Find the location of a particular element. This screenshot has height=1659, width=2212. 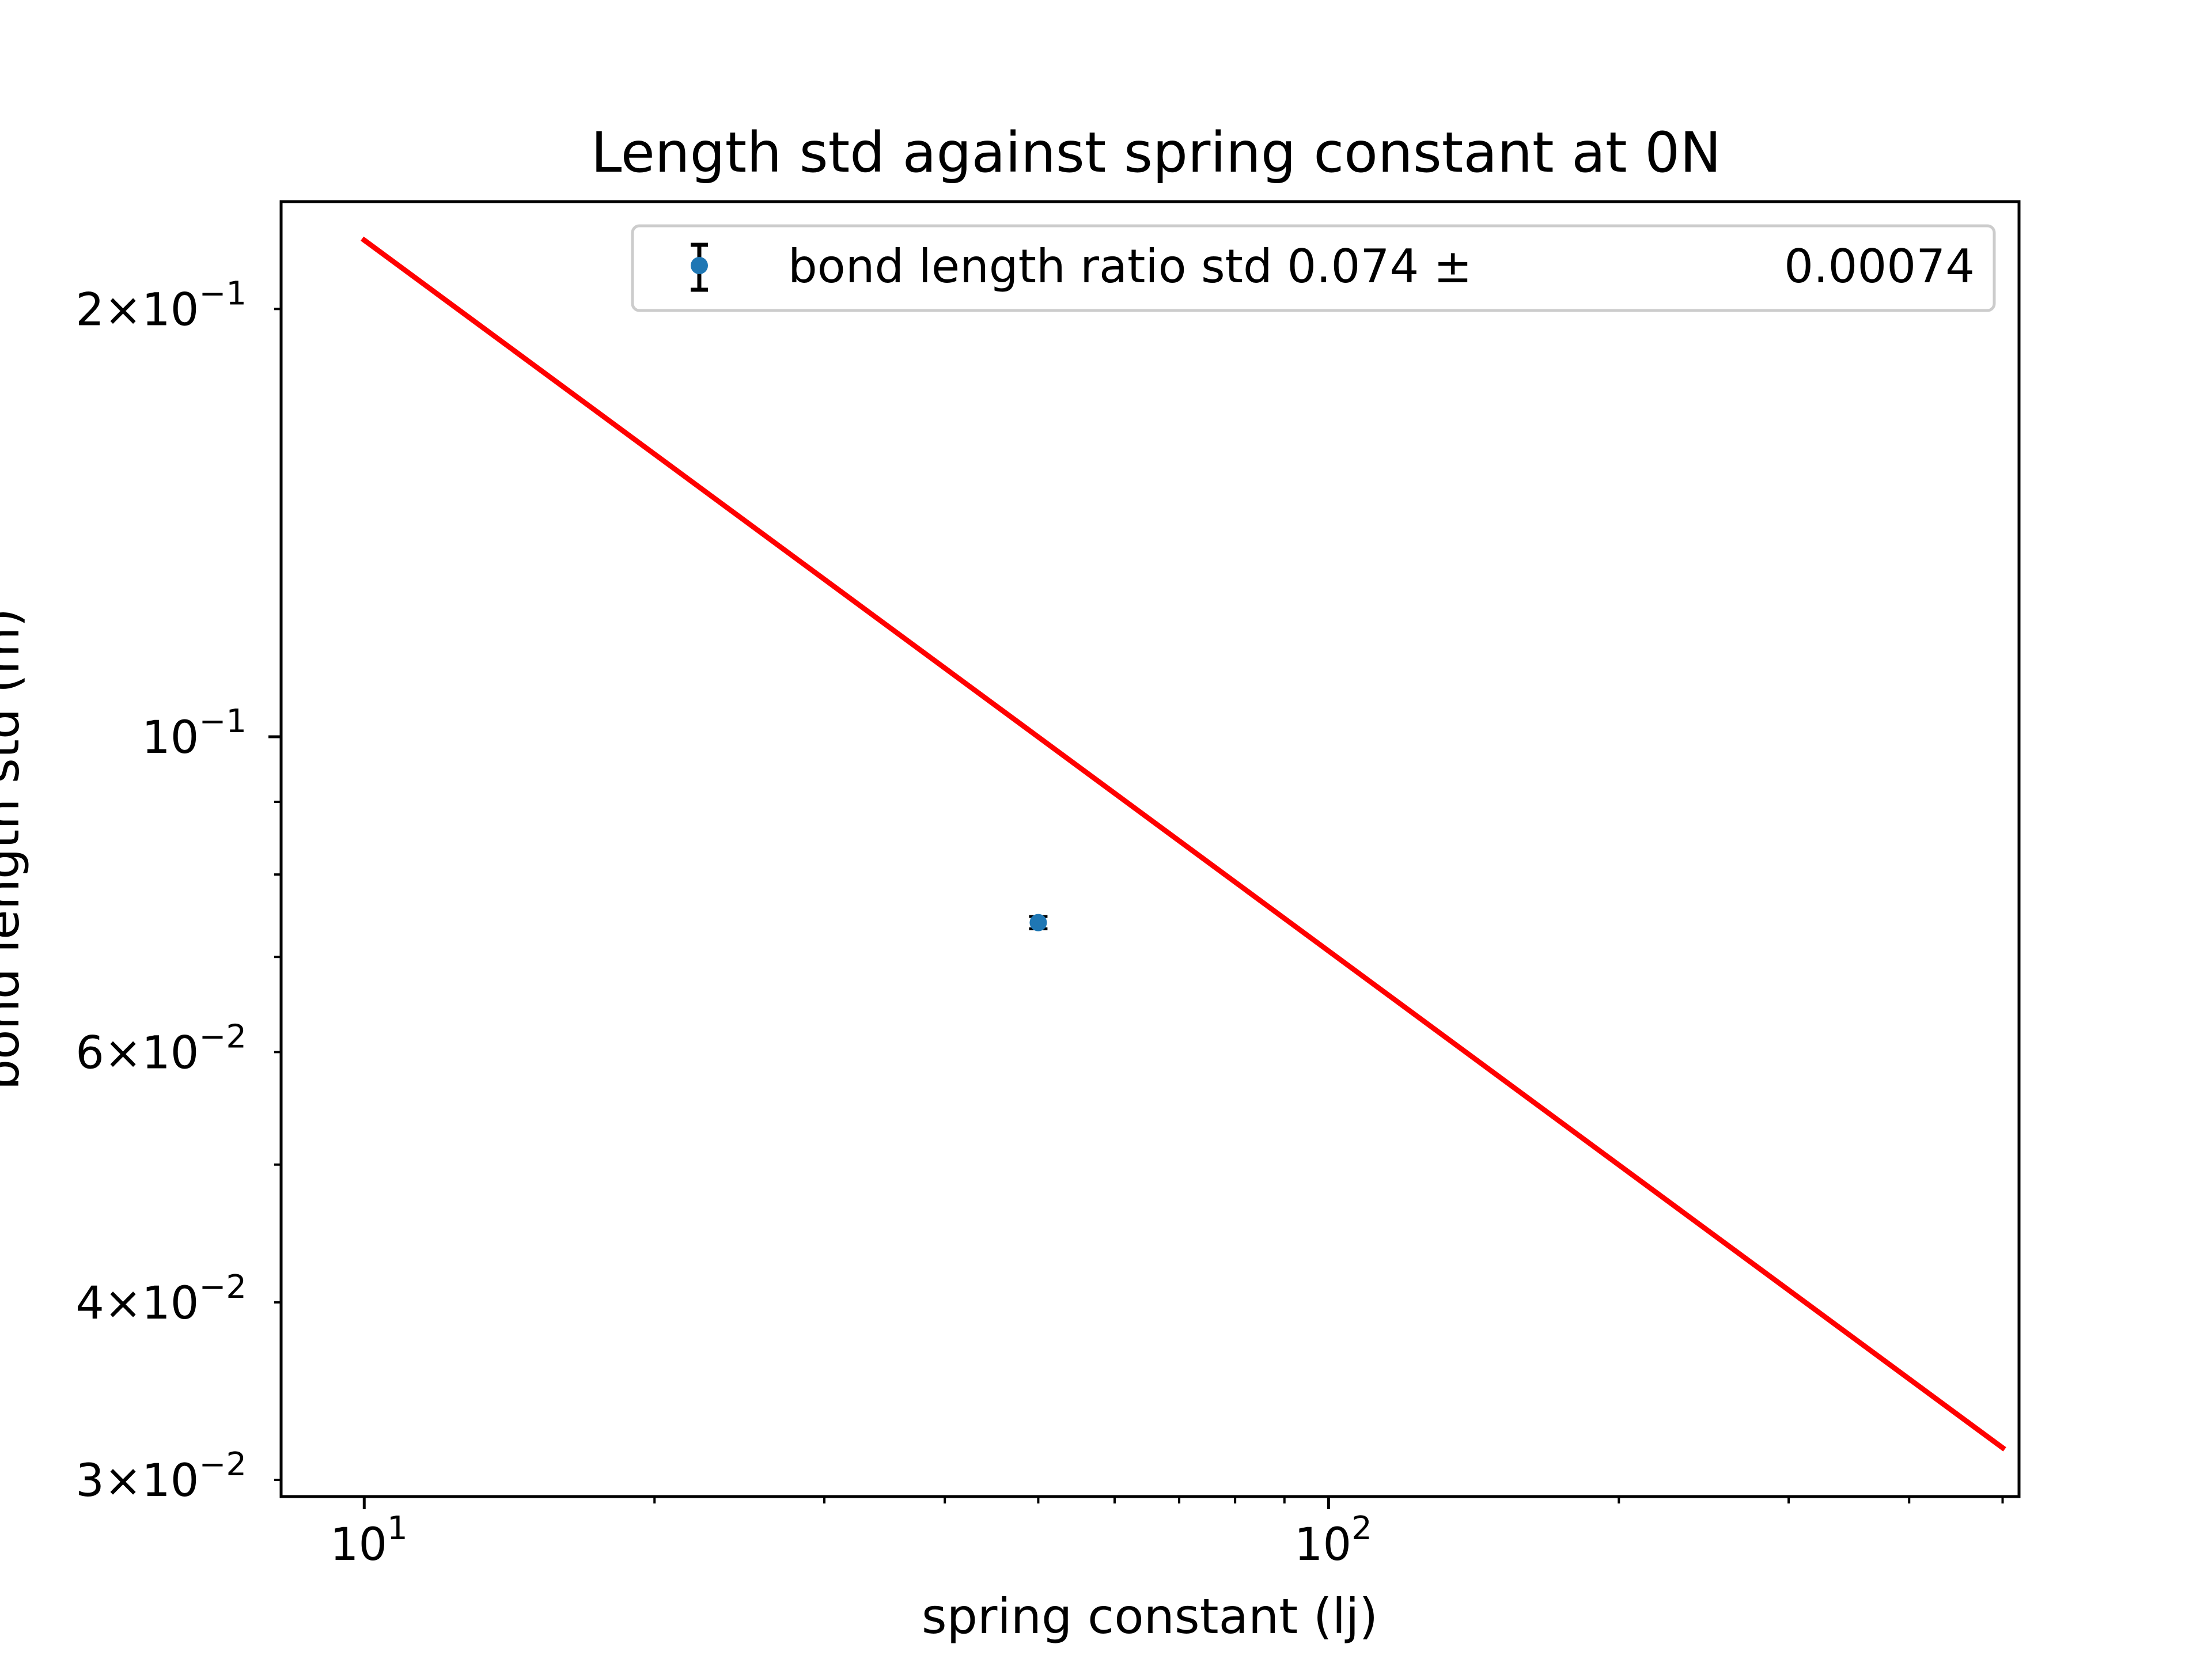

y-tick-label: 4×10⁻² is located at coordinates (161, 1299).